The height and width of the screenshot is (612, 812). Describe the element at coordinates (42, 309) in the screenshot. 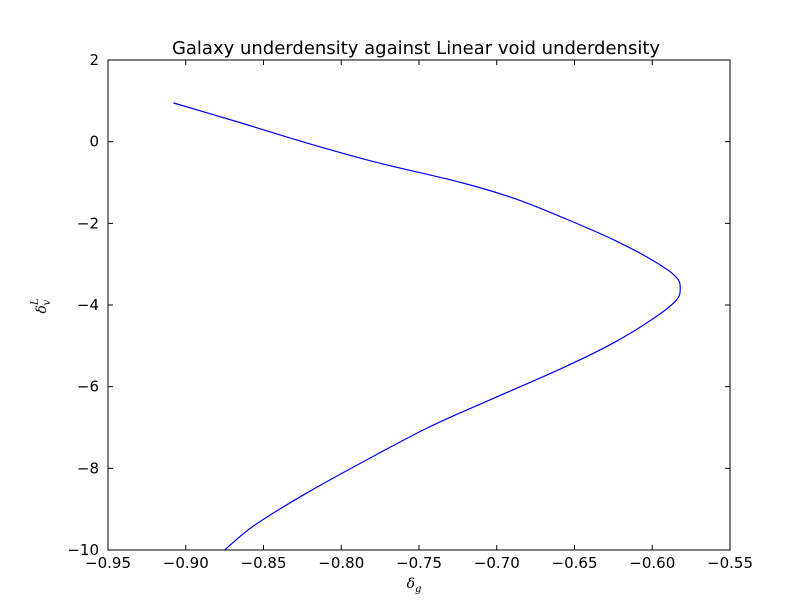

I see `y-axis-label-symbol: δ` at that location.